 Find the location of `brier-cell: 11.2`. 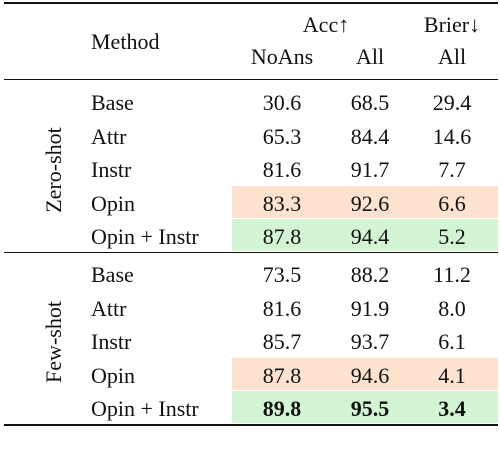

brier-cell: 11.2 is located at coordinates (452, 274).